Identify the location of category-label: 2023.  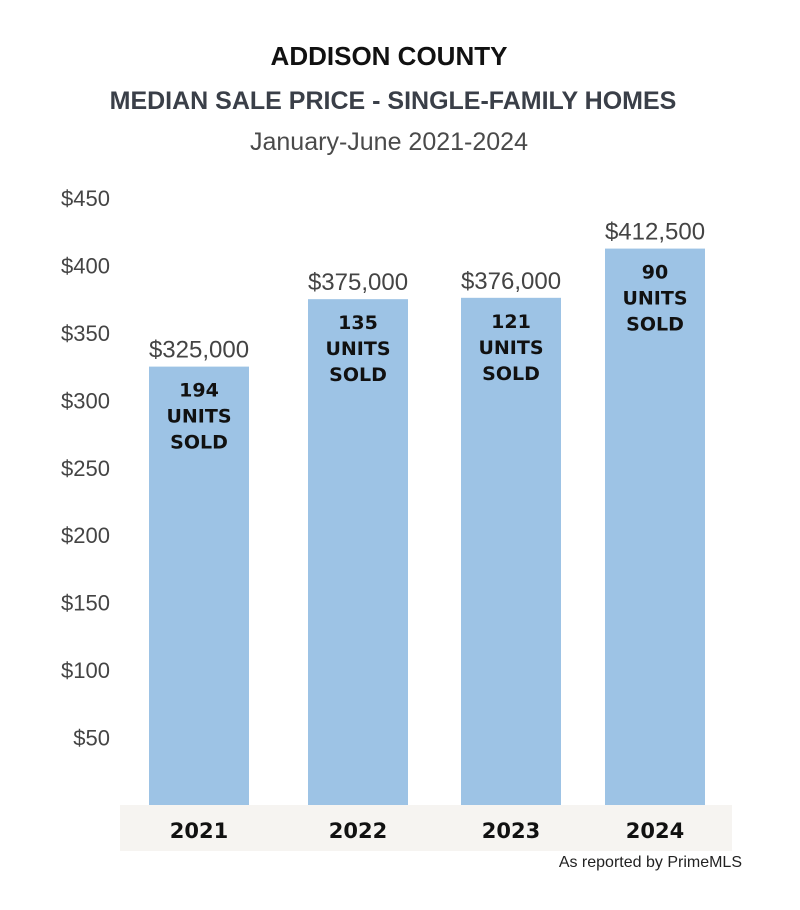
(511, 831).